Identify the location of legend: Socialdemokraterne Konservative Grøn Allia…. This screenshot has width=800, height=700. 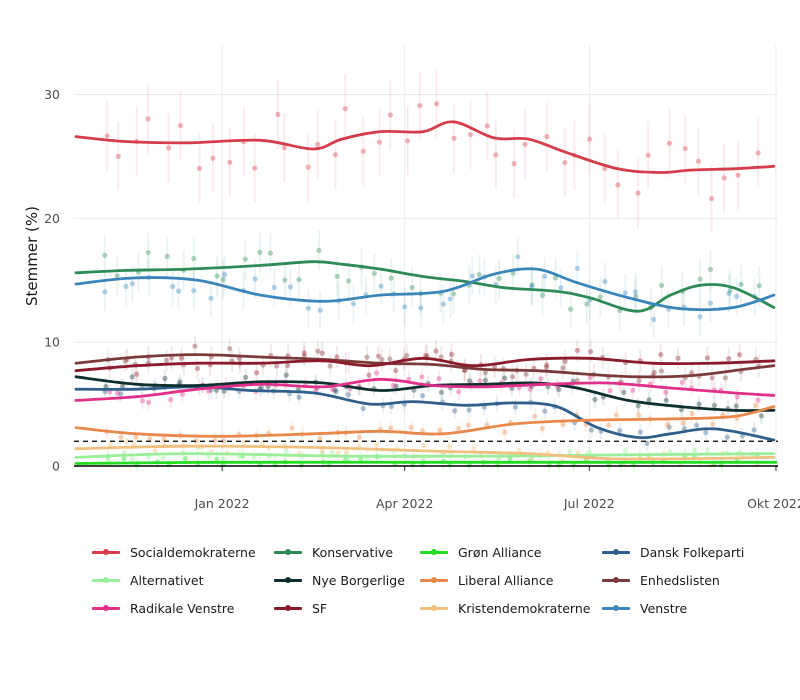
(442, 580).